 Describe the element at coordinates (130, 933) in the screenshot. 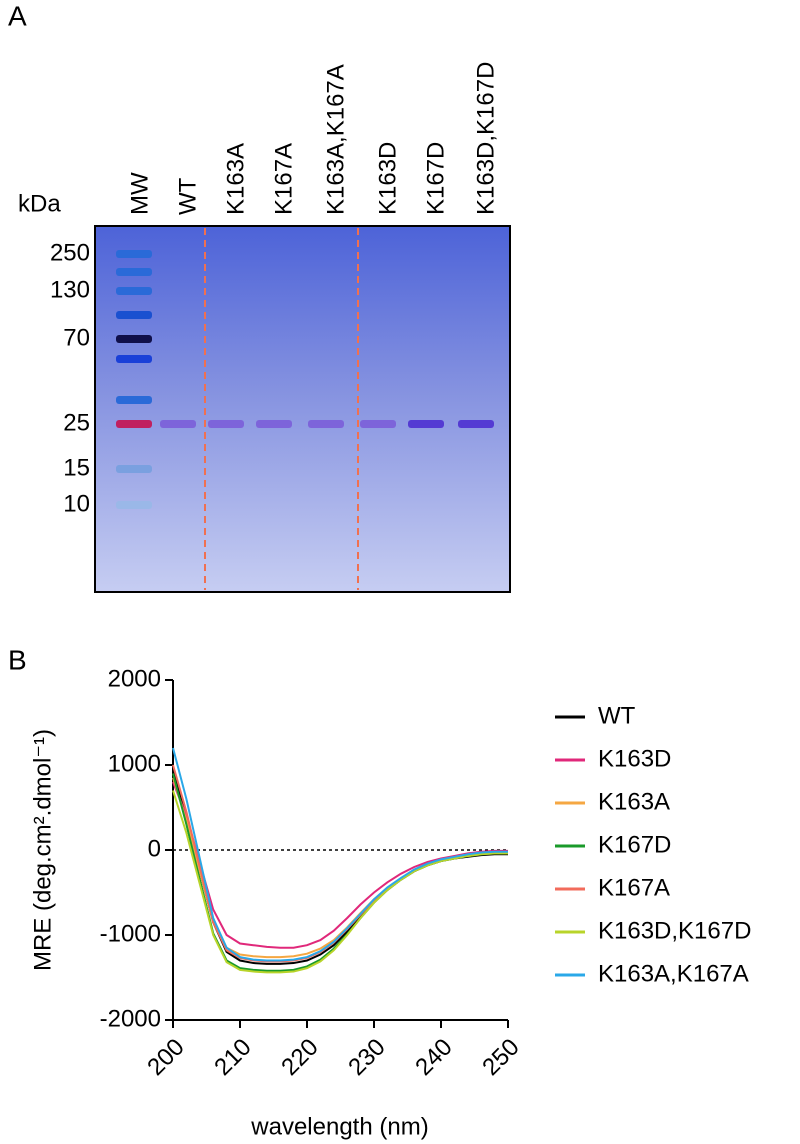

I see `y-tick-label: -1000` at that location.